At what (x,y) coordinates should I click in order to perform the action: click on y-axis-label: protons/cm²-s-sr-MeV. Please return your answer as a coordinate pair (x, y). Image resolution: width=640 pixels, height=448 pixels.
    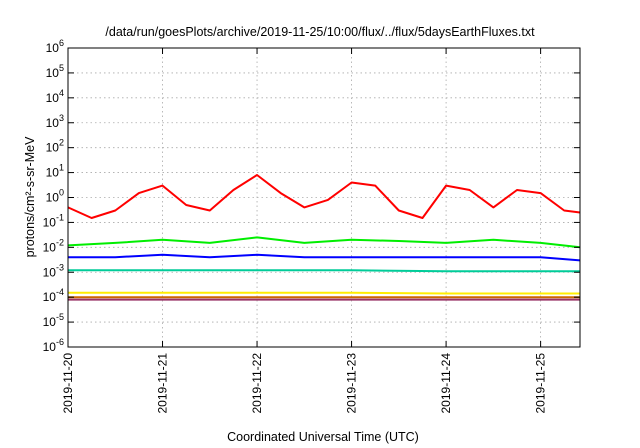
    Looking at the image, I should click on (30, 197).